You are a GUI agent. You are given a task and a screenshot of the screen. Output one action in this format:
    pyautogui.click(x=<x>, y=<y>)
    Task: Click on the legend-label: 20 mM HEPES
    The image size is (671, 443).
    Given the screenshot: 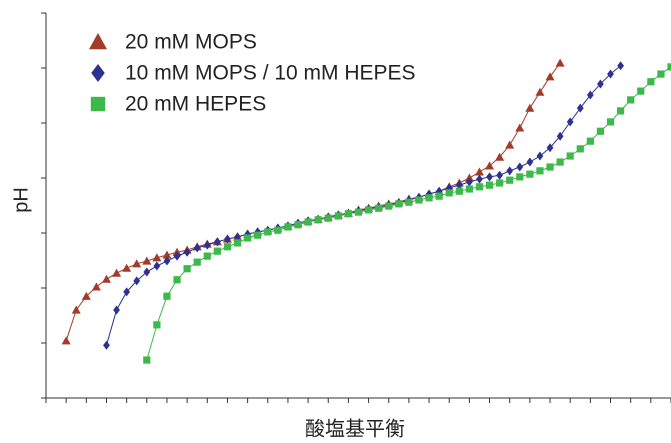 What is the action you would take?
    pyautogui.click(x=195, y=104)
    